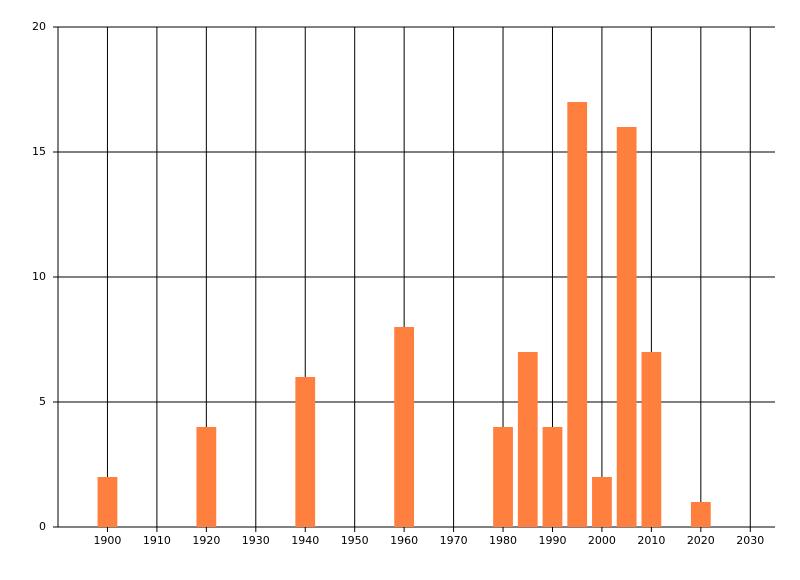 The image size is (800, 580). I want to click on y-tick-label: 20, so click(39, 26).